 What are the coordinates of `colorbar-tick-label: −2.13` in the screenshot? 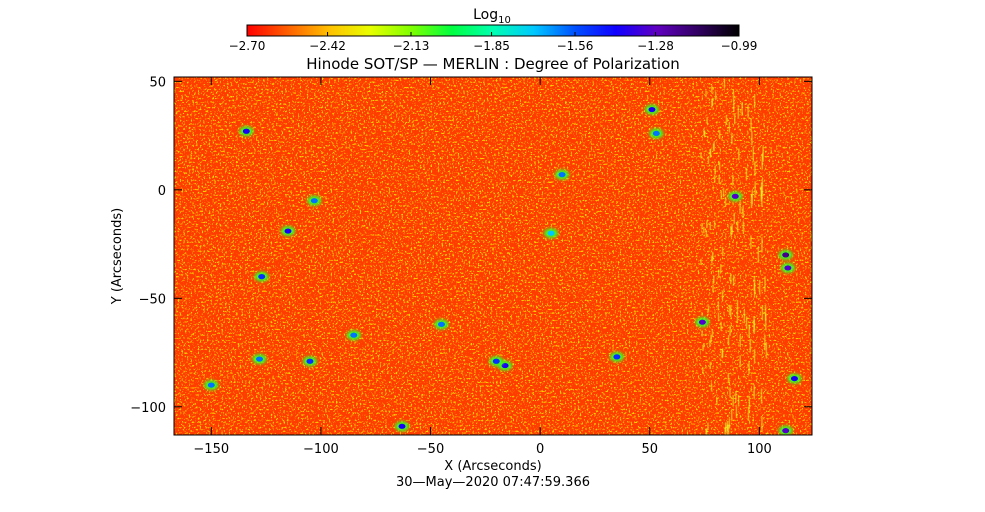 It's located at (411, 46).